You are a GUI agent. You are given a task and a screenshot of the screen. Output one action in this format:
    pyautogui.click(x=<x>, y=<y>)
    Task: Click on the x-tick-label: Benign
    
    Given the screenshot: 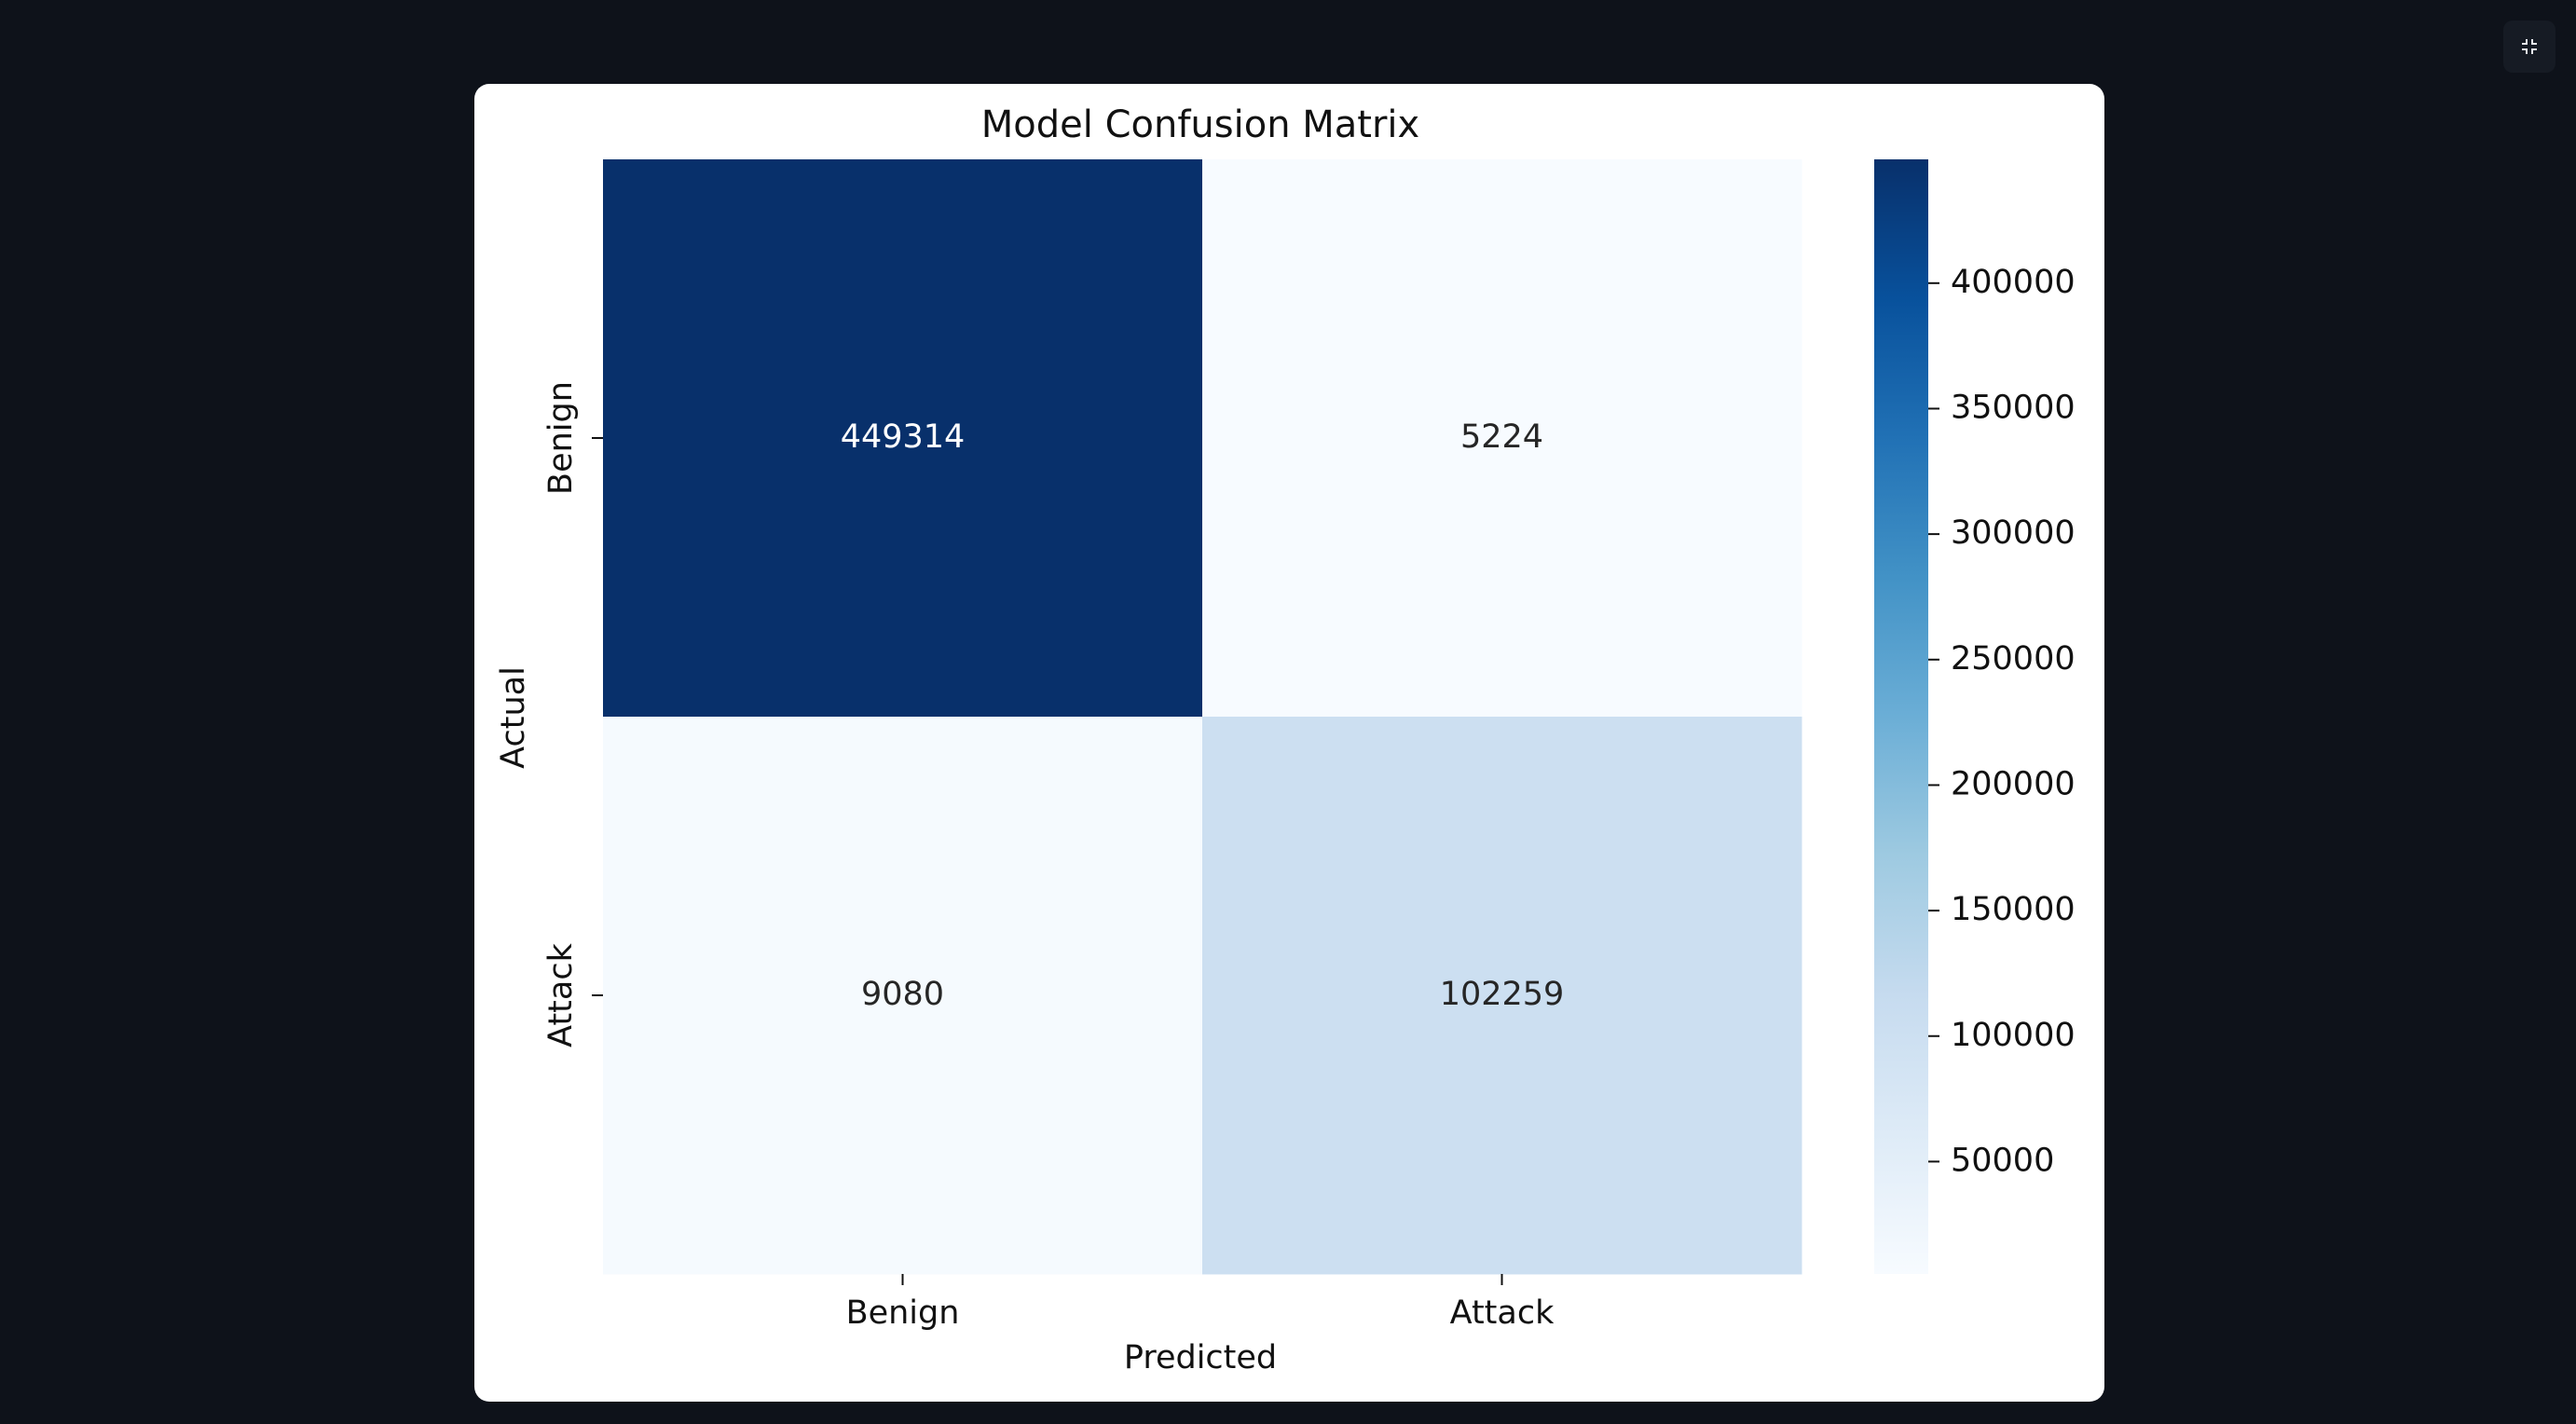 What is the action you would take?
    pyautogui.click(x=903, y=1313)
    